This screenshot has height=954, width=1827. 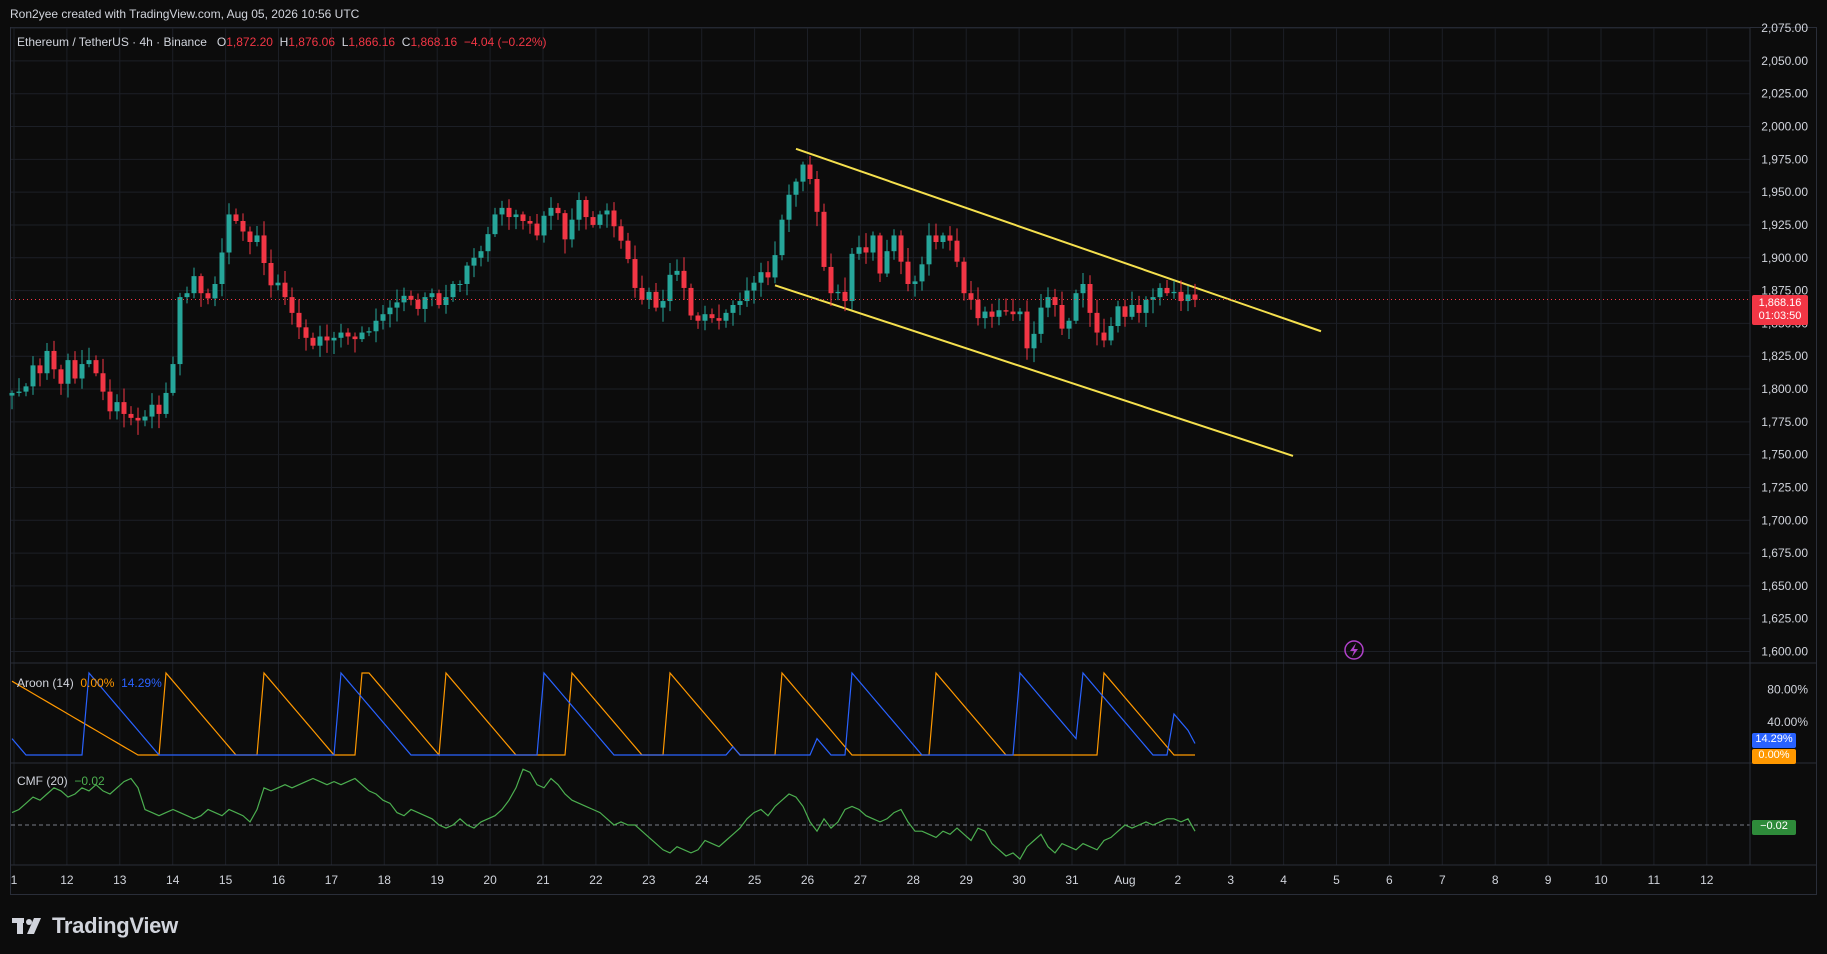 What do you see at coordinates (141, 683) in the screenshot?
I see `aroon-down-value: 14.29%` at bounding box center [141, 683].